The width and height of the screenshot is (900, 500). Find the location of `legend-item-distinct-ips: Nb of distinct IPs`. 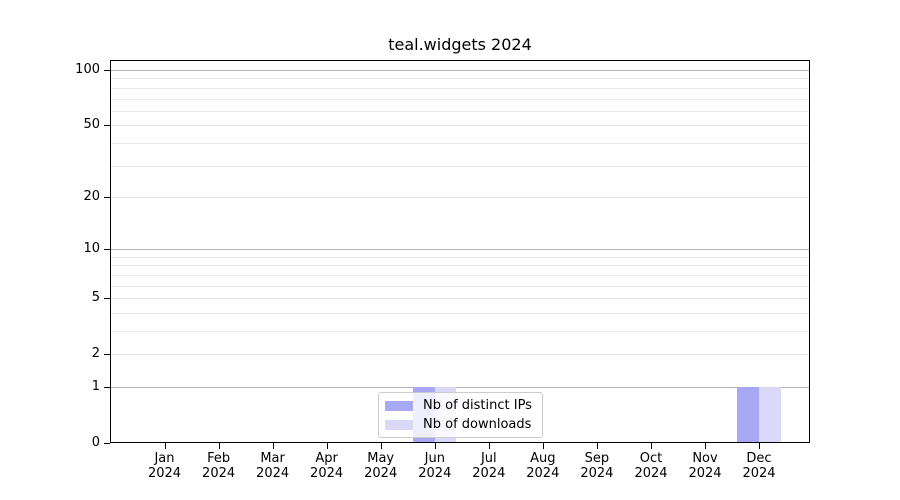

legend-item-distinct-ips: Nb of distinct IPs is located at coordinates (463, 406).